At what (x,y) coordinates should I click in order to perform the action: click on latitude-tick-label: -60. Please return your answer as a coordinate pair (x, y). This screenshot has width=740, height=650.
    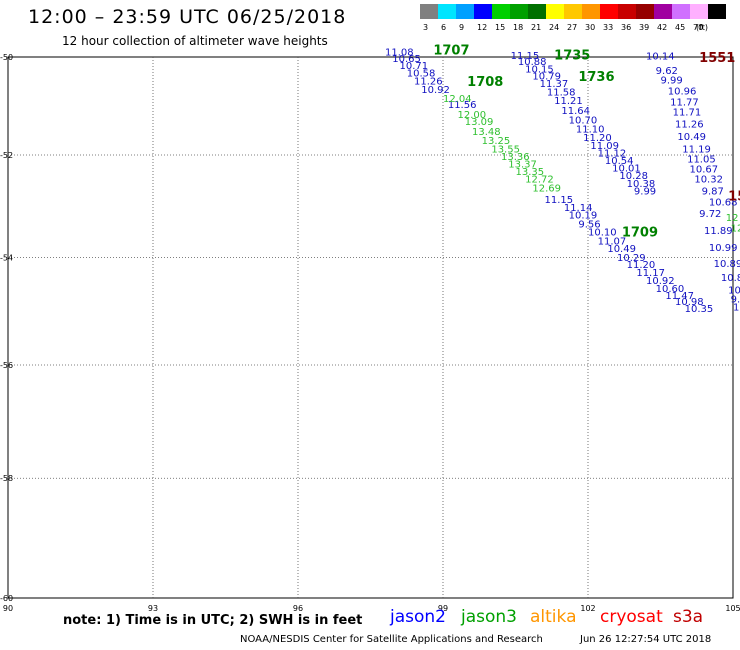
    Looking at the image, I should click on (6, 598).